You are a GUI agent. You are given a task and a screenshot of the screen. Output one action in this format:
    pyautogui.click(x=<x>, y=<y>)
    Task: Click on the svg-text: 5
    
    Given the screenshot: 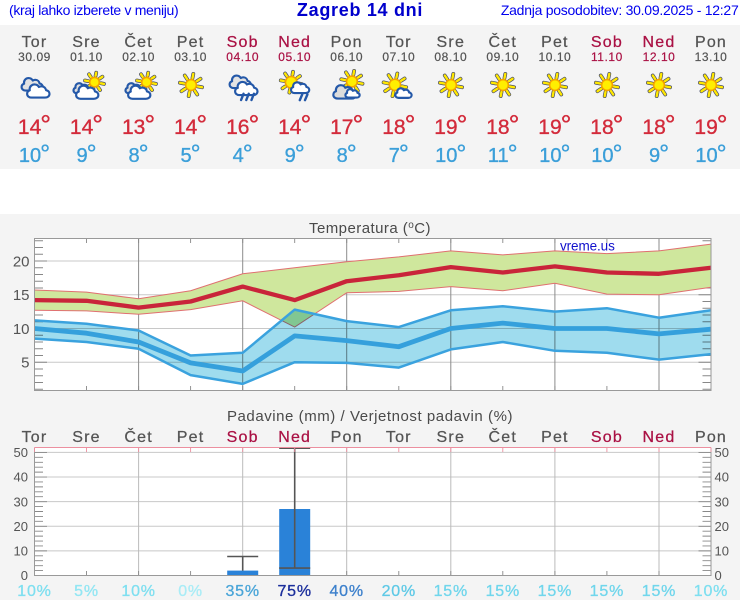 What is the action you would take?
    pyautogui.click(x=25, y=363)
    